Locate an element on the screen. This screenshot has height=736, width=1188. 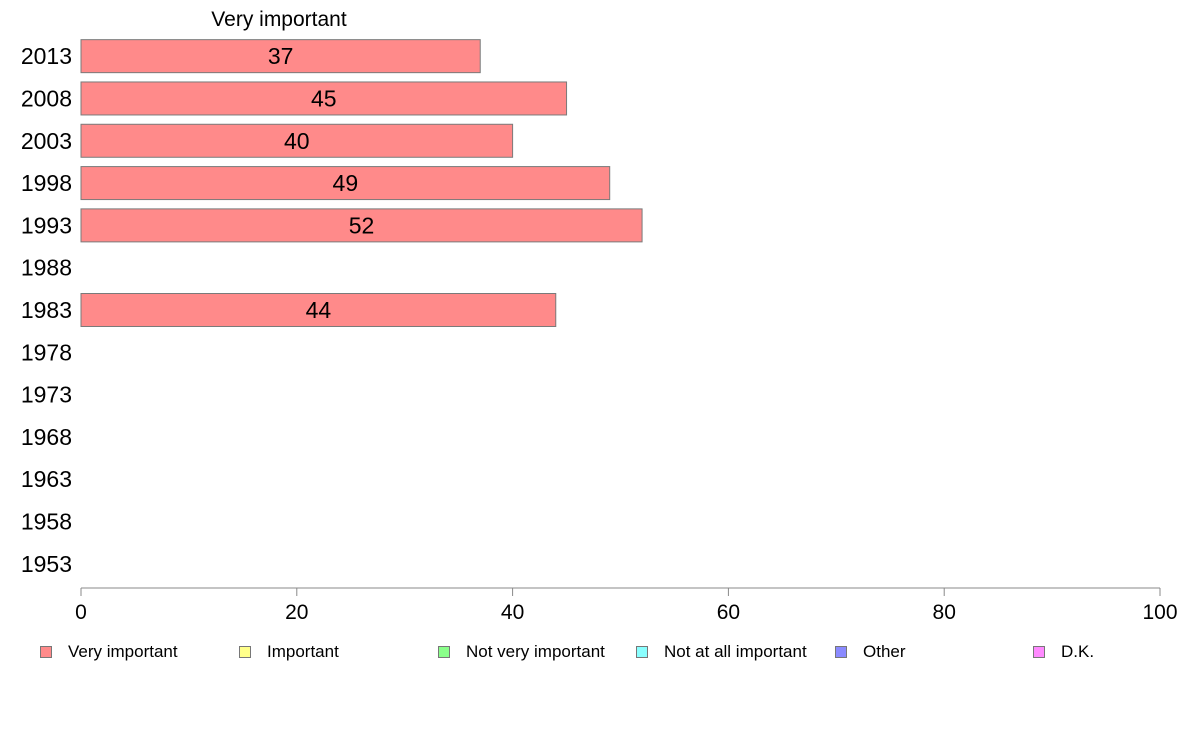
category-label-1983: 1983 is located at coordinates (46, 310).